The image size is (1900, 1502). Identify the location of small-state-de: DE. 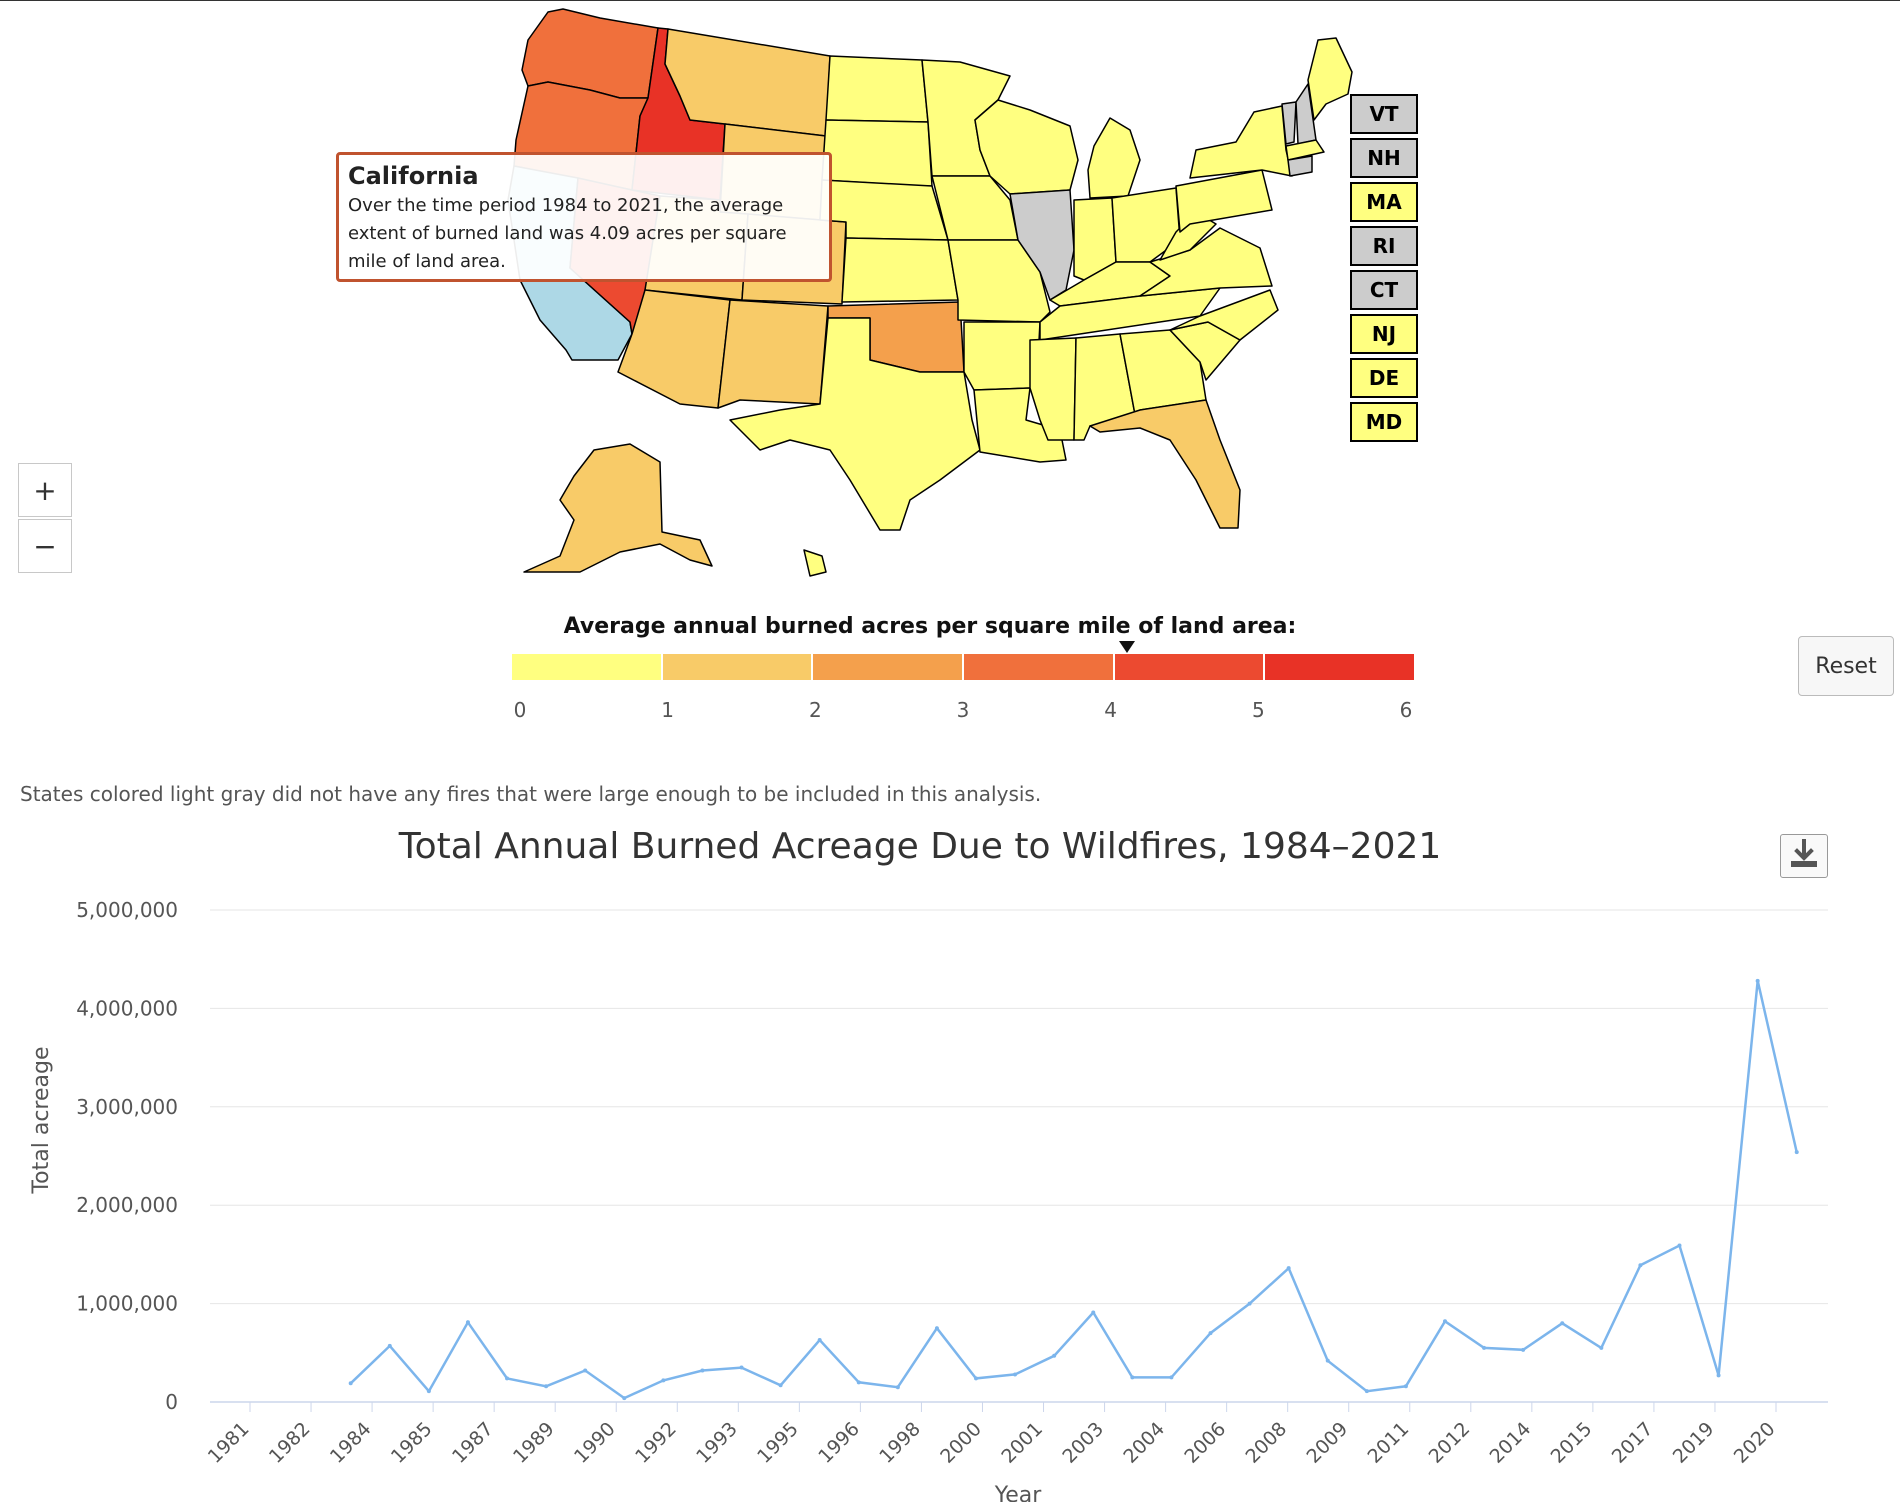
(1384, 378).